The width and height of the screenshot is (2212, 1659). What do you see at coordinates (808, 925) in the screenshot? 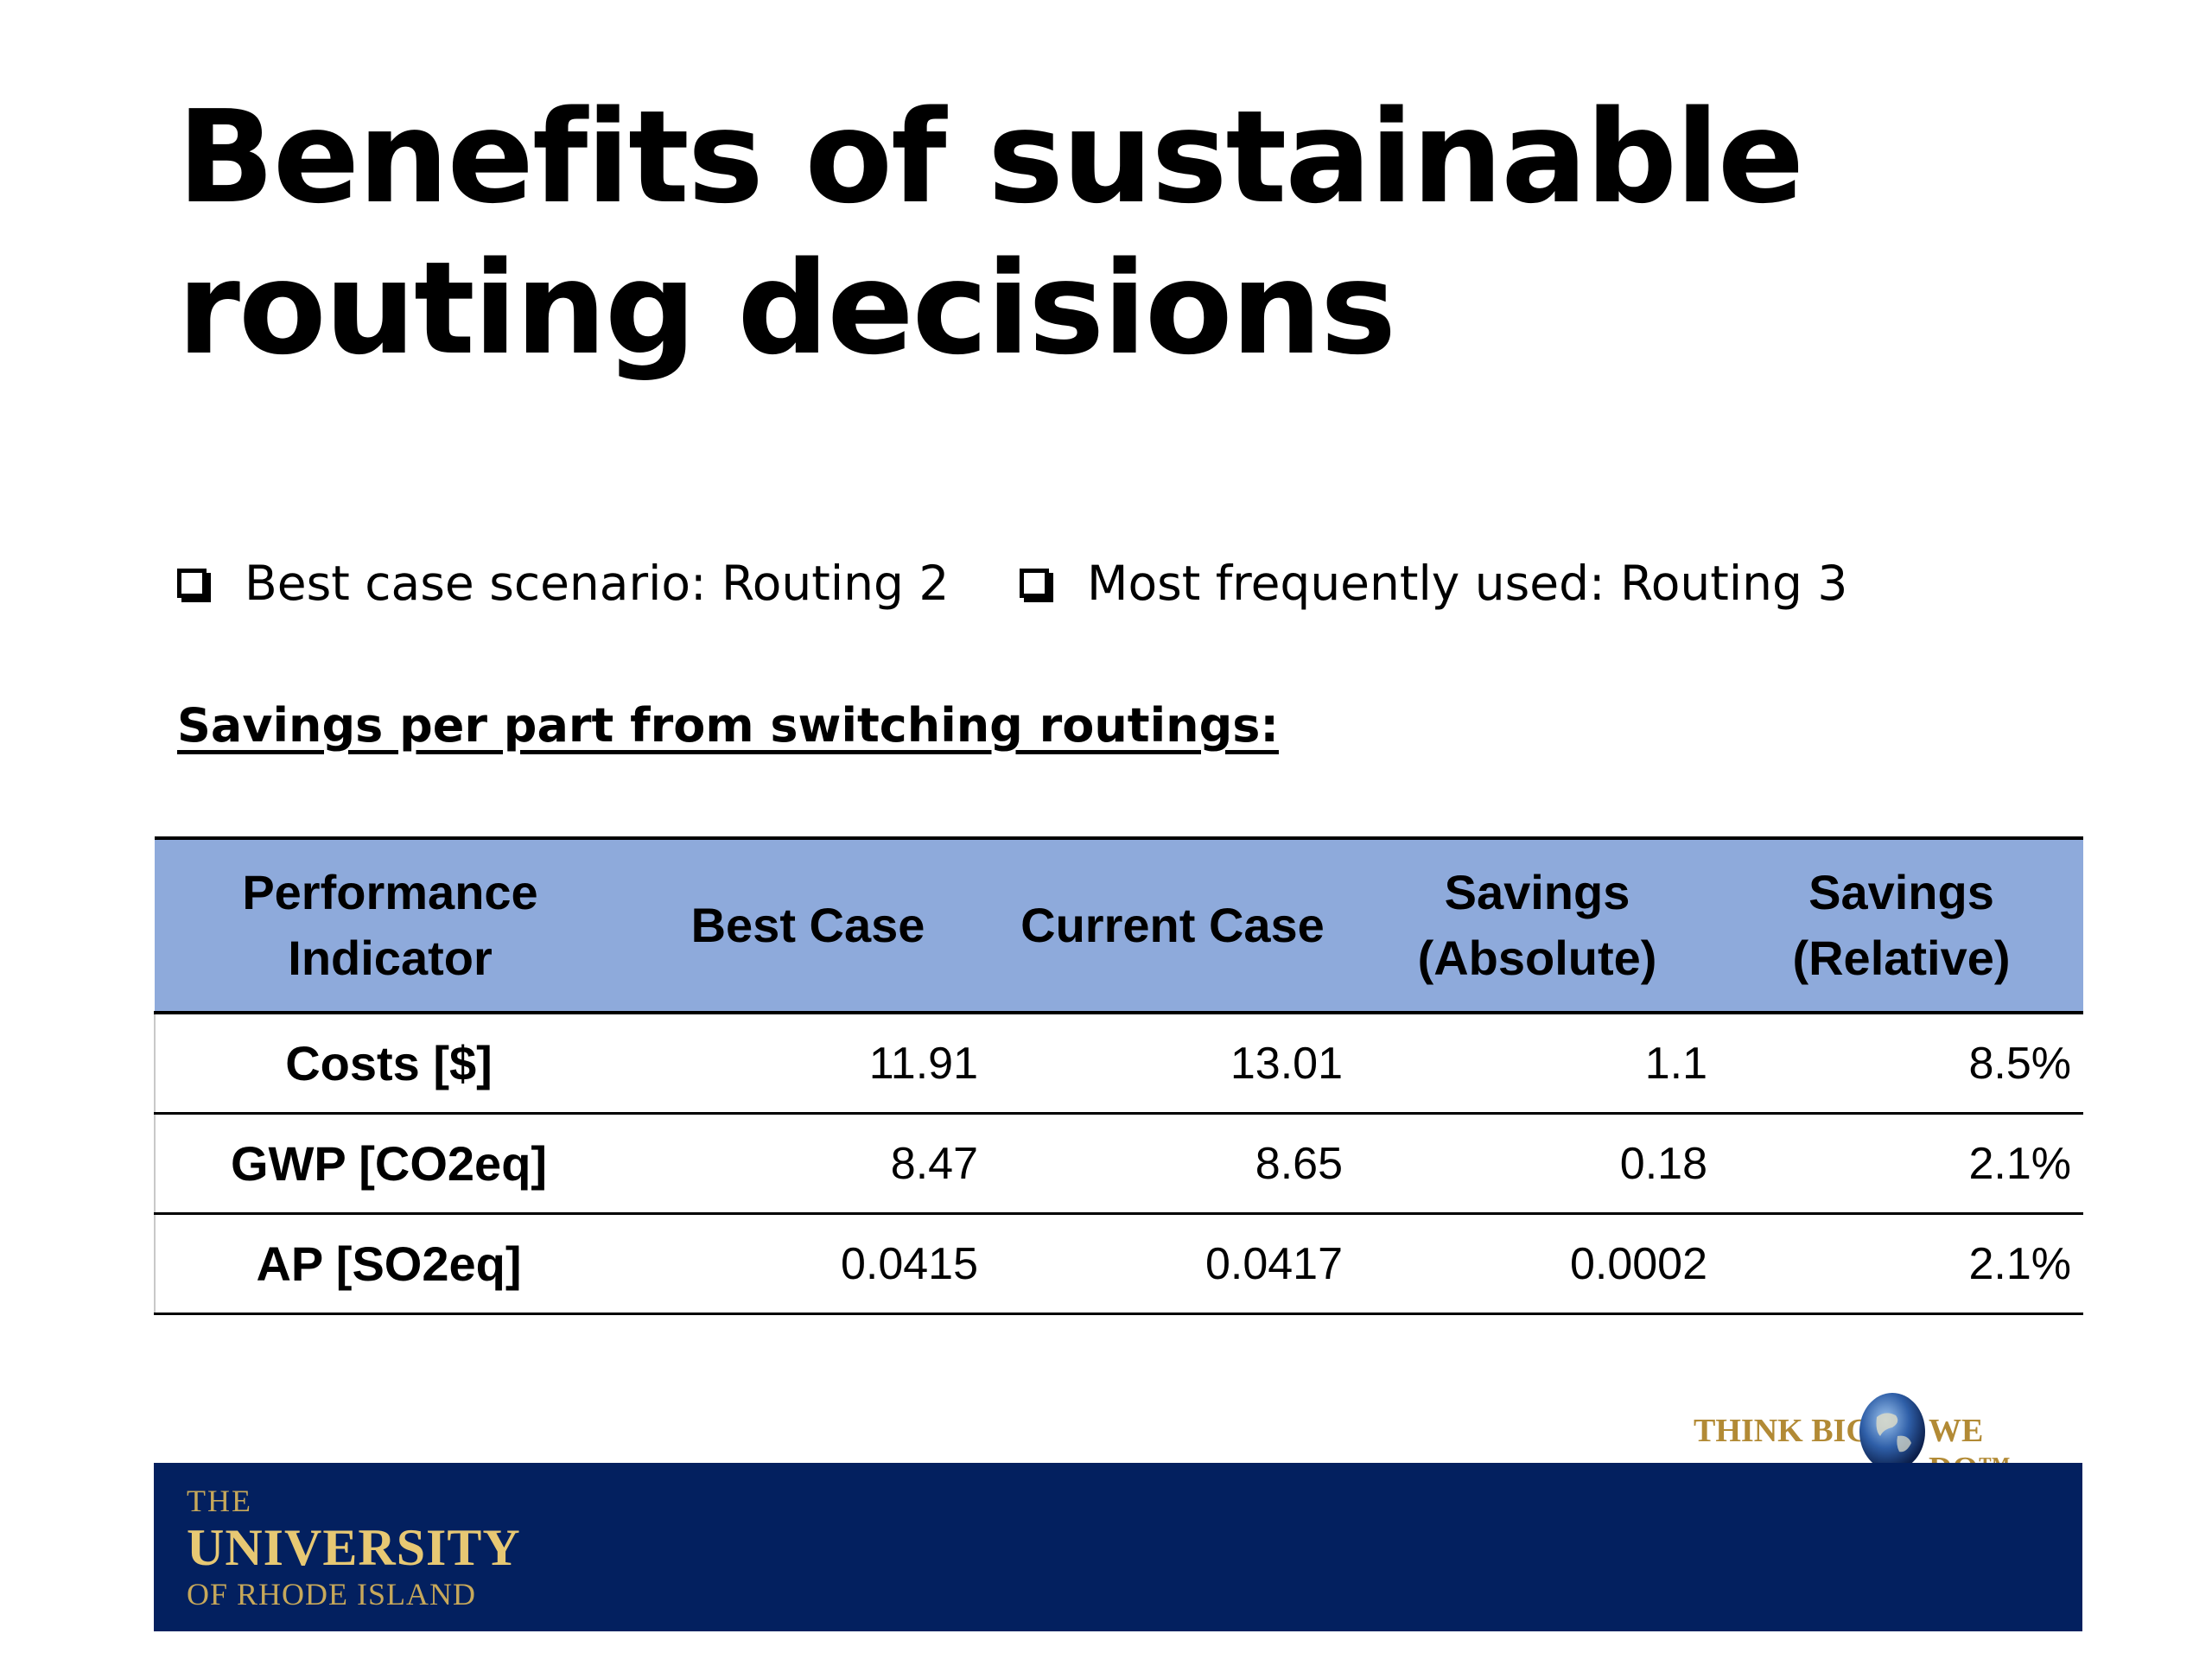
I see `header-best-case: Best Case` at bounding box center [808, 925].